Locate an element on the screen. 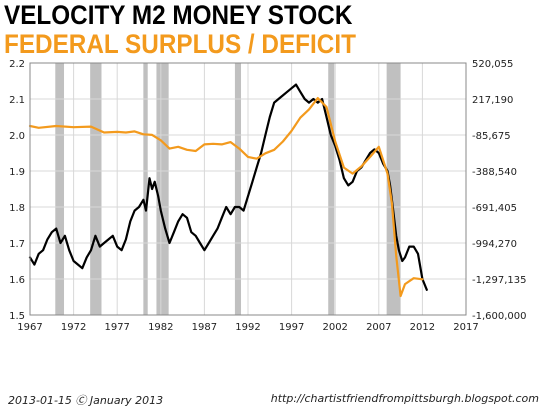  chart-title: VELOCITY M2 MONEY STOCK is located at coordinates (178, 15).